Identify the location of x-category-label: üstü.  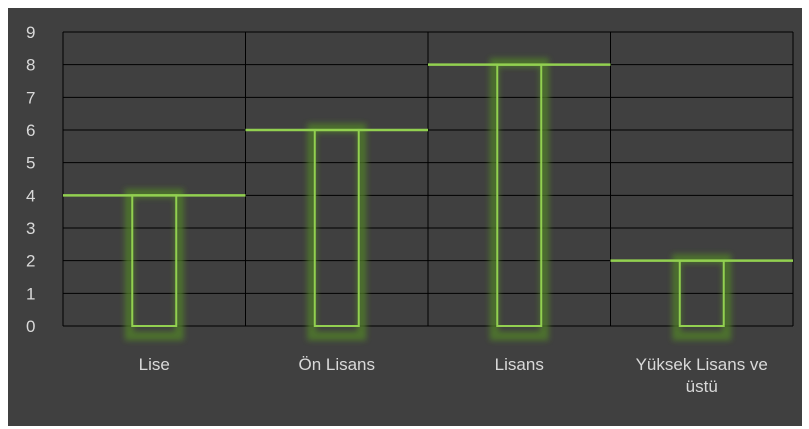
(702, 386).